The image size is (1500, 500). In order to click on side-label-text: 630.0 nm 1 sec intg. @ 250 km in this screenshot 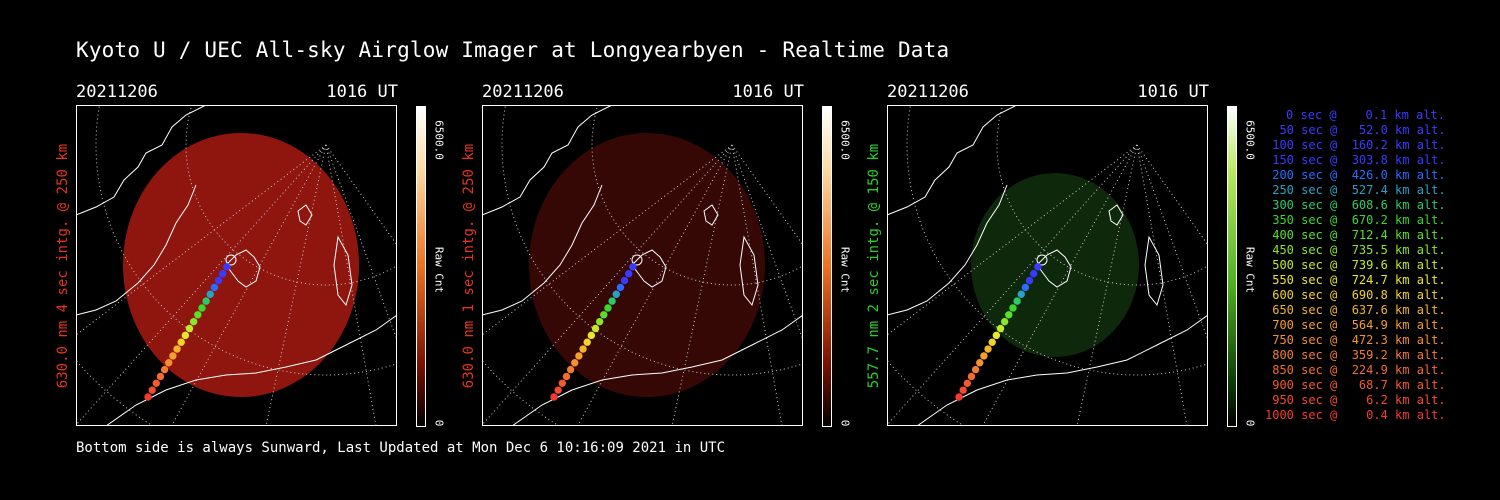, I will do `click(469, 265)`.